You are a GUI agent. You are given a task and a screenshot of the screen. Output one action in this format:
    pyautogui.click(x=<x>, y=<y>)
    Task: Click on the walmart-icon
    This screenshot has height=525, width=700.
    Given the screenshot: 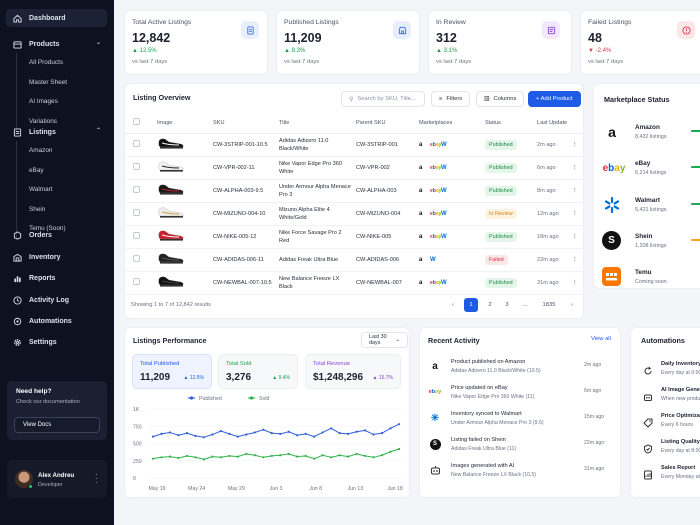 What is the action you would take?
    pyautogui.click(x=612, y=205)
    